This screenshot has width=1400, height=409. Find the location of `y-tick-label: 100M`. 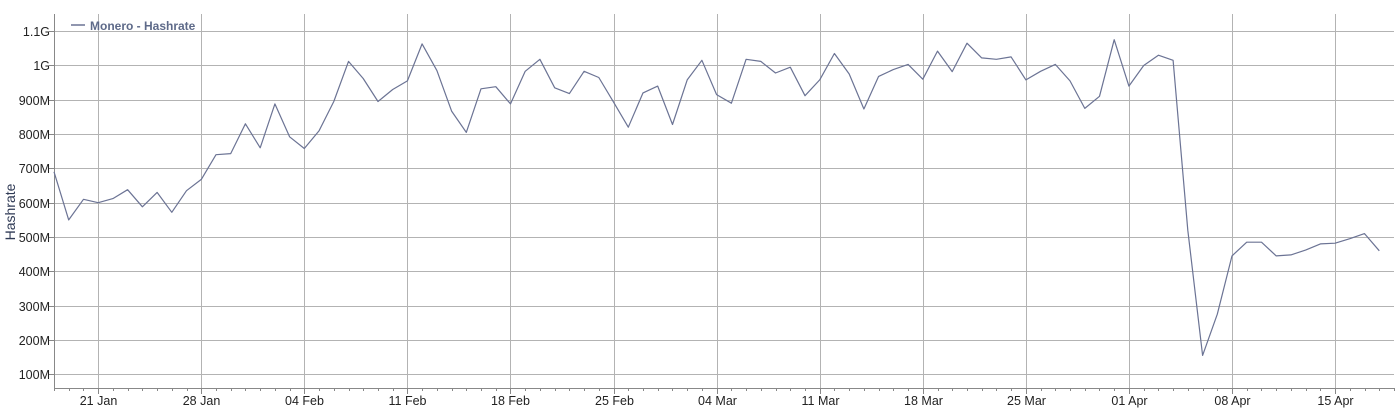

y-tick-label: 100M is located at coordinates (34, 375).